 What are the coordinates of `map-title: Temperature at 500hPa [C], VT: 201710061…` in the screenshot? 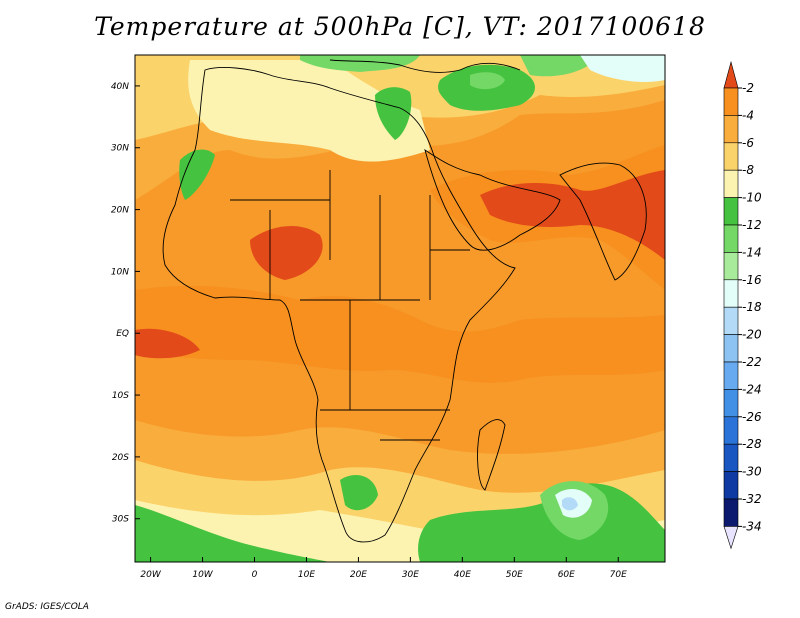 It's located at (400, 26).